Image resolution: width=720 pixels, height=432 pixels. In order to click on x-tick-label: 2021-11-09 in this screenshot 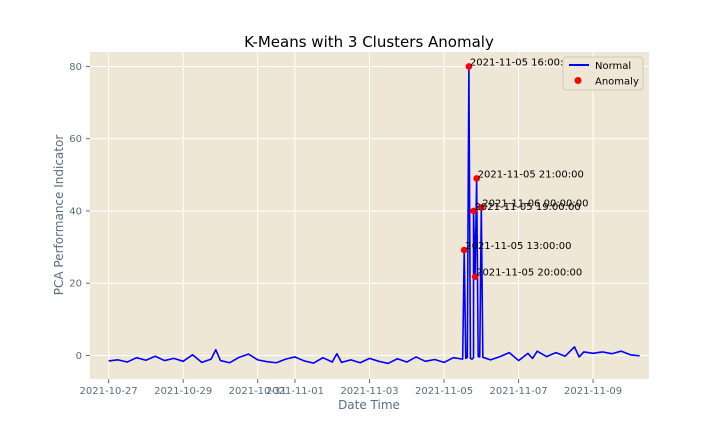, I will do `click(593, 391)`.